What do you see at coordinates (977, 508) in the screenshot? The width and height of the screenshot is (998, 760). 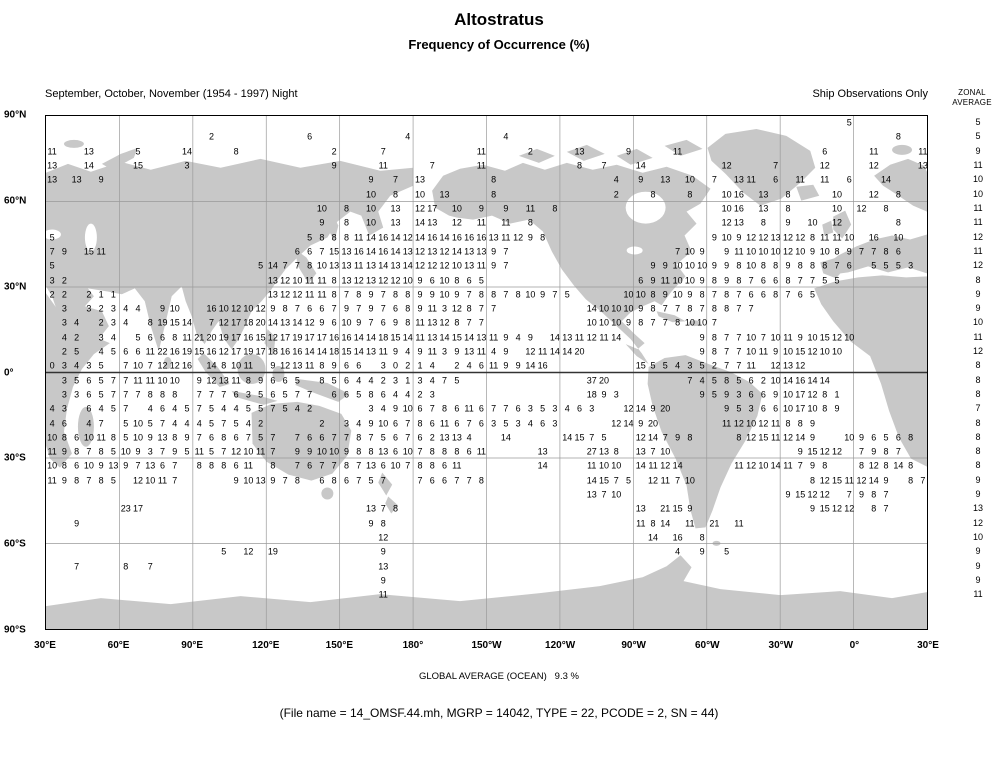 I see `zonal-average-value: 13` at bounding box center [977, 508].